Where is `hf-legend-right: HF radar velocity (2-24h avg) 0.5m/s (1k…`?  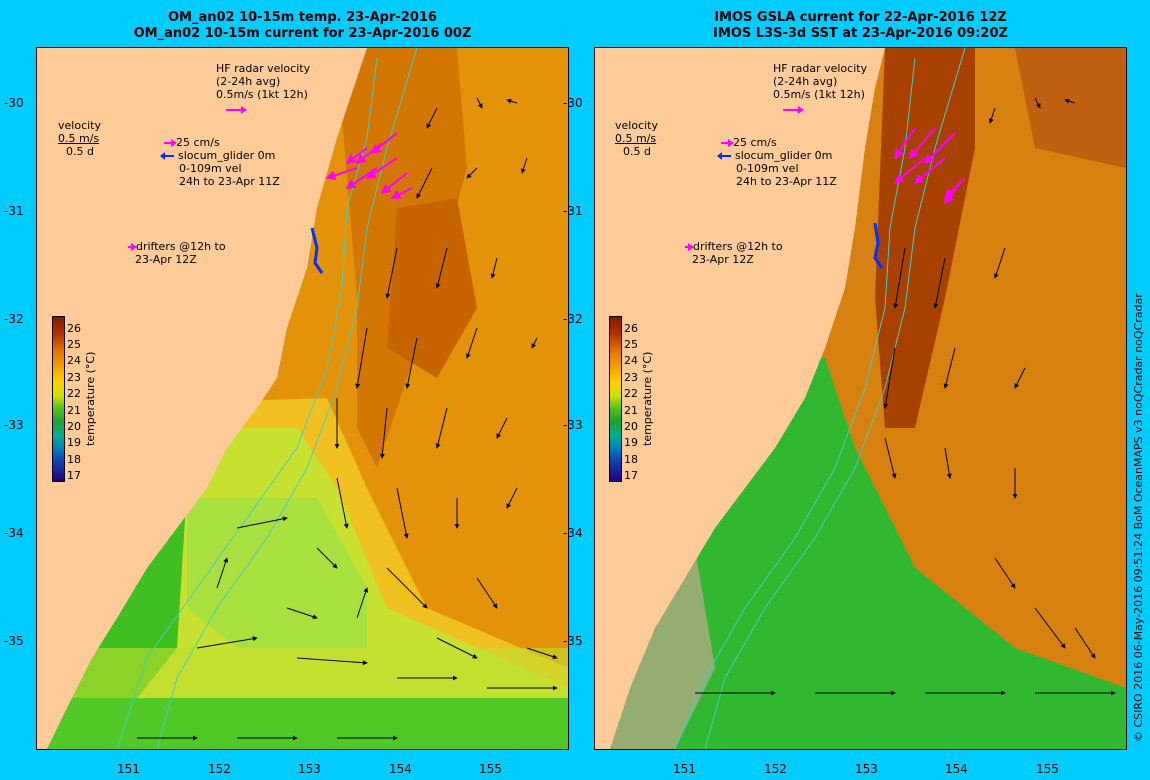
hf-legend-right: HF radar velocity (2-24h avg) 0.5m/s (1k… is located at coordinates (820, 89).